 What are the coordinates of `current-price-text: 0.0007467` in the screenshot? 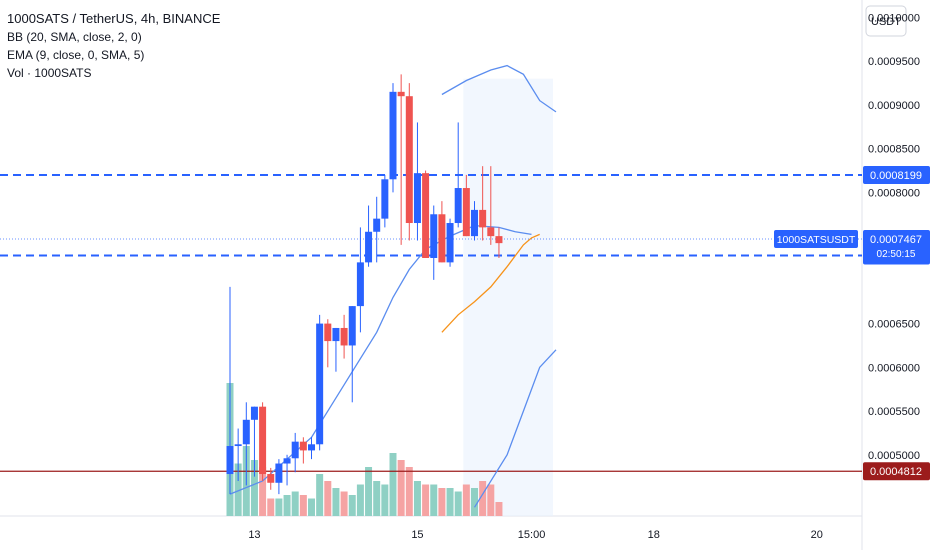 It's located at (896, 240).